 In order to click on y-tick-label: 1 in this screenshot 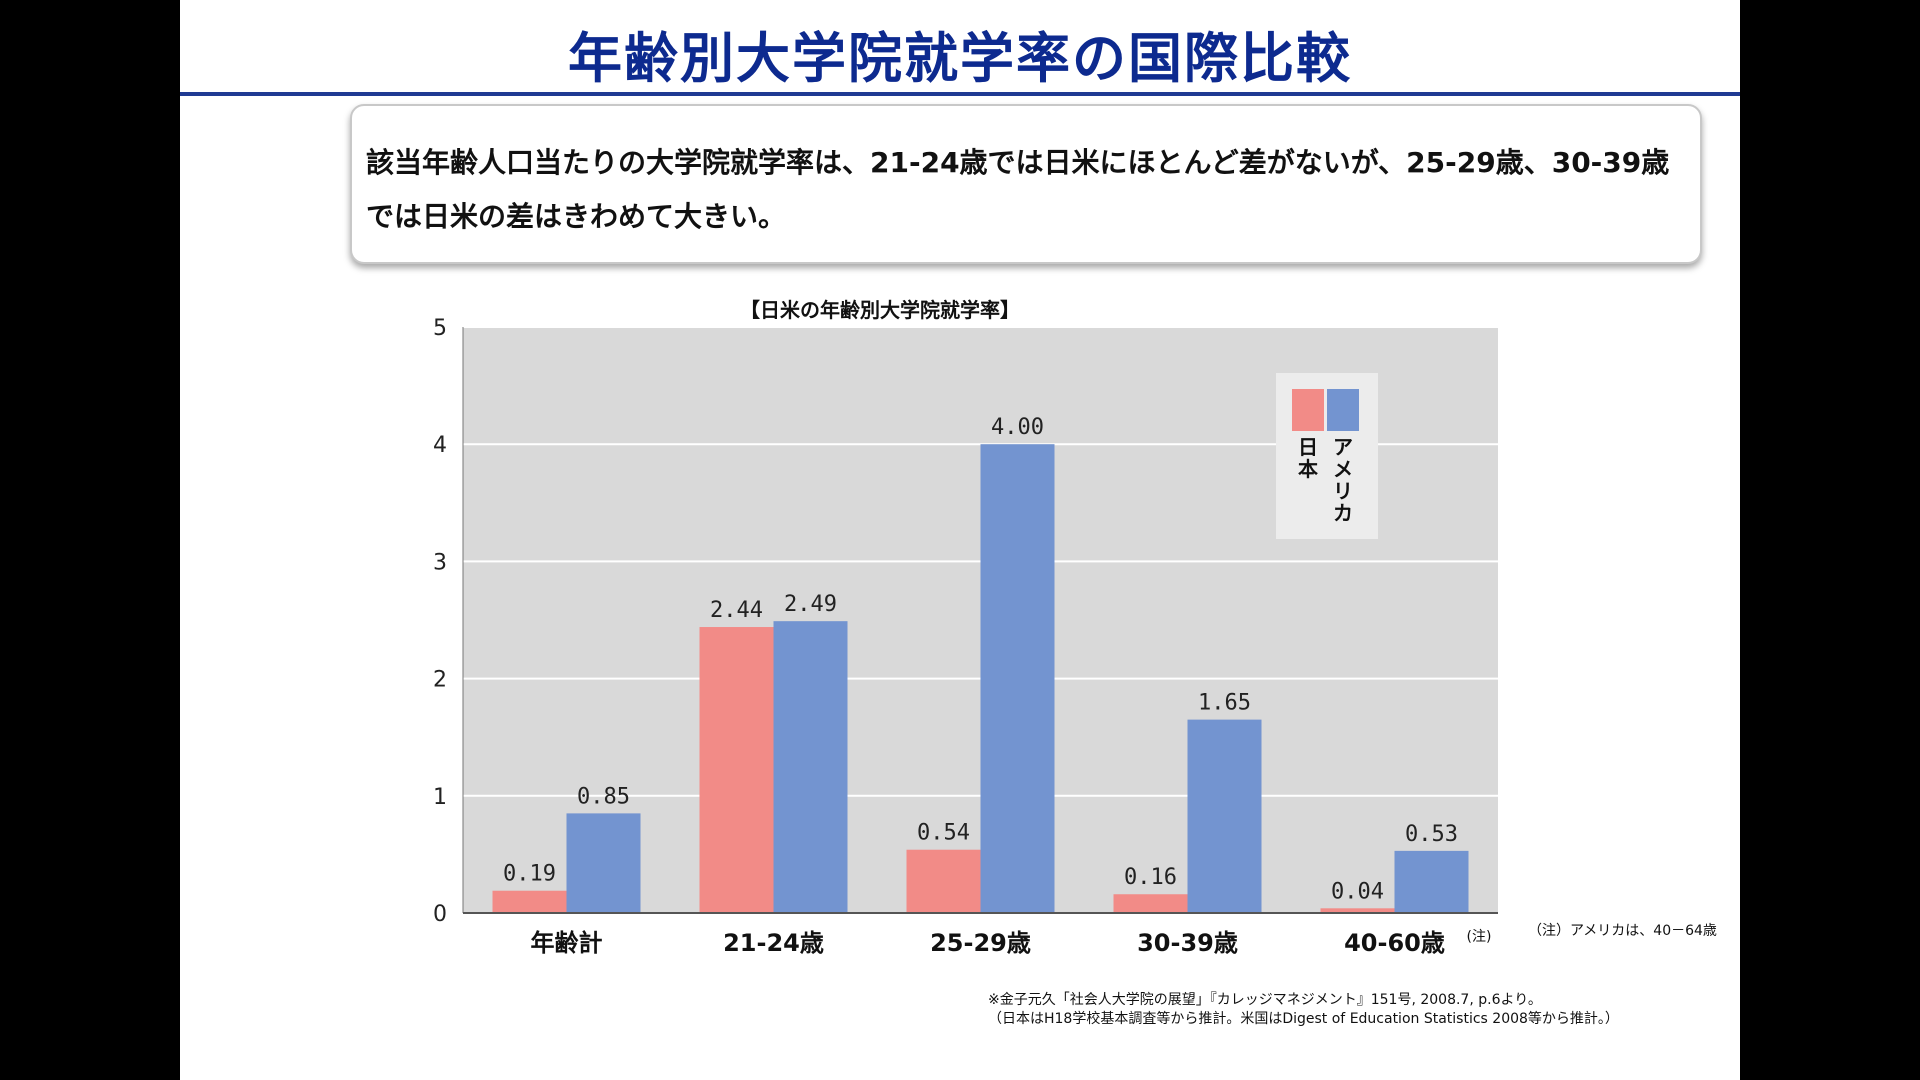, I will do `click(440, 797)`.